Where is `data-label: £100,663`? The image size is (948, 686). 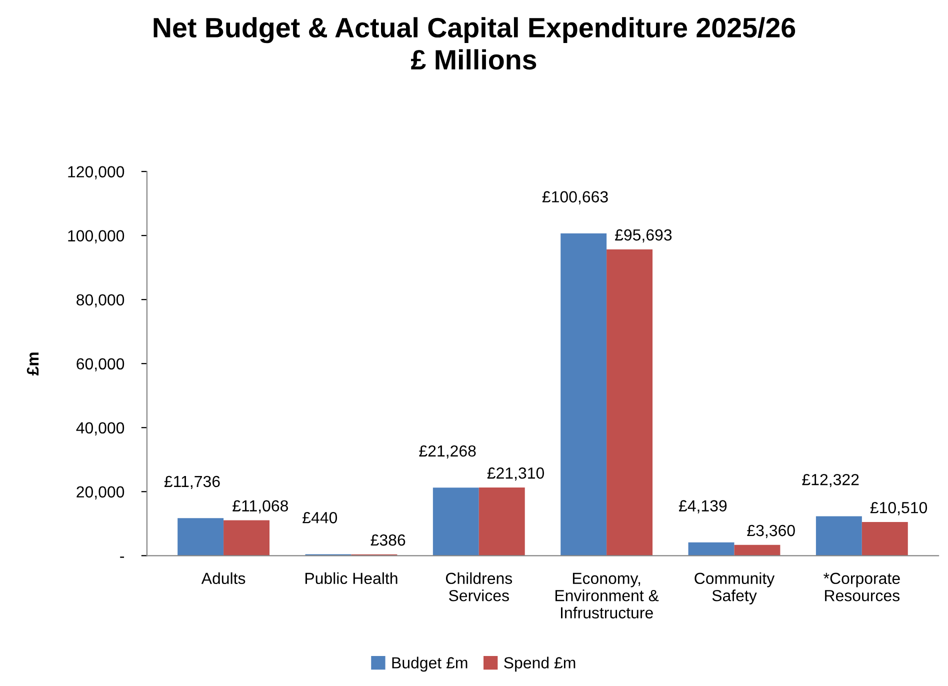
data-label: £100,663 is located at coordinates (575, 197).